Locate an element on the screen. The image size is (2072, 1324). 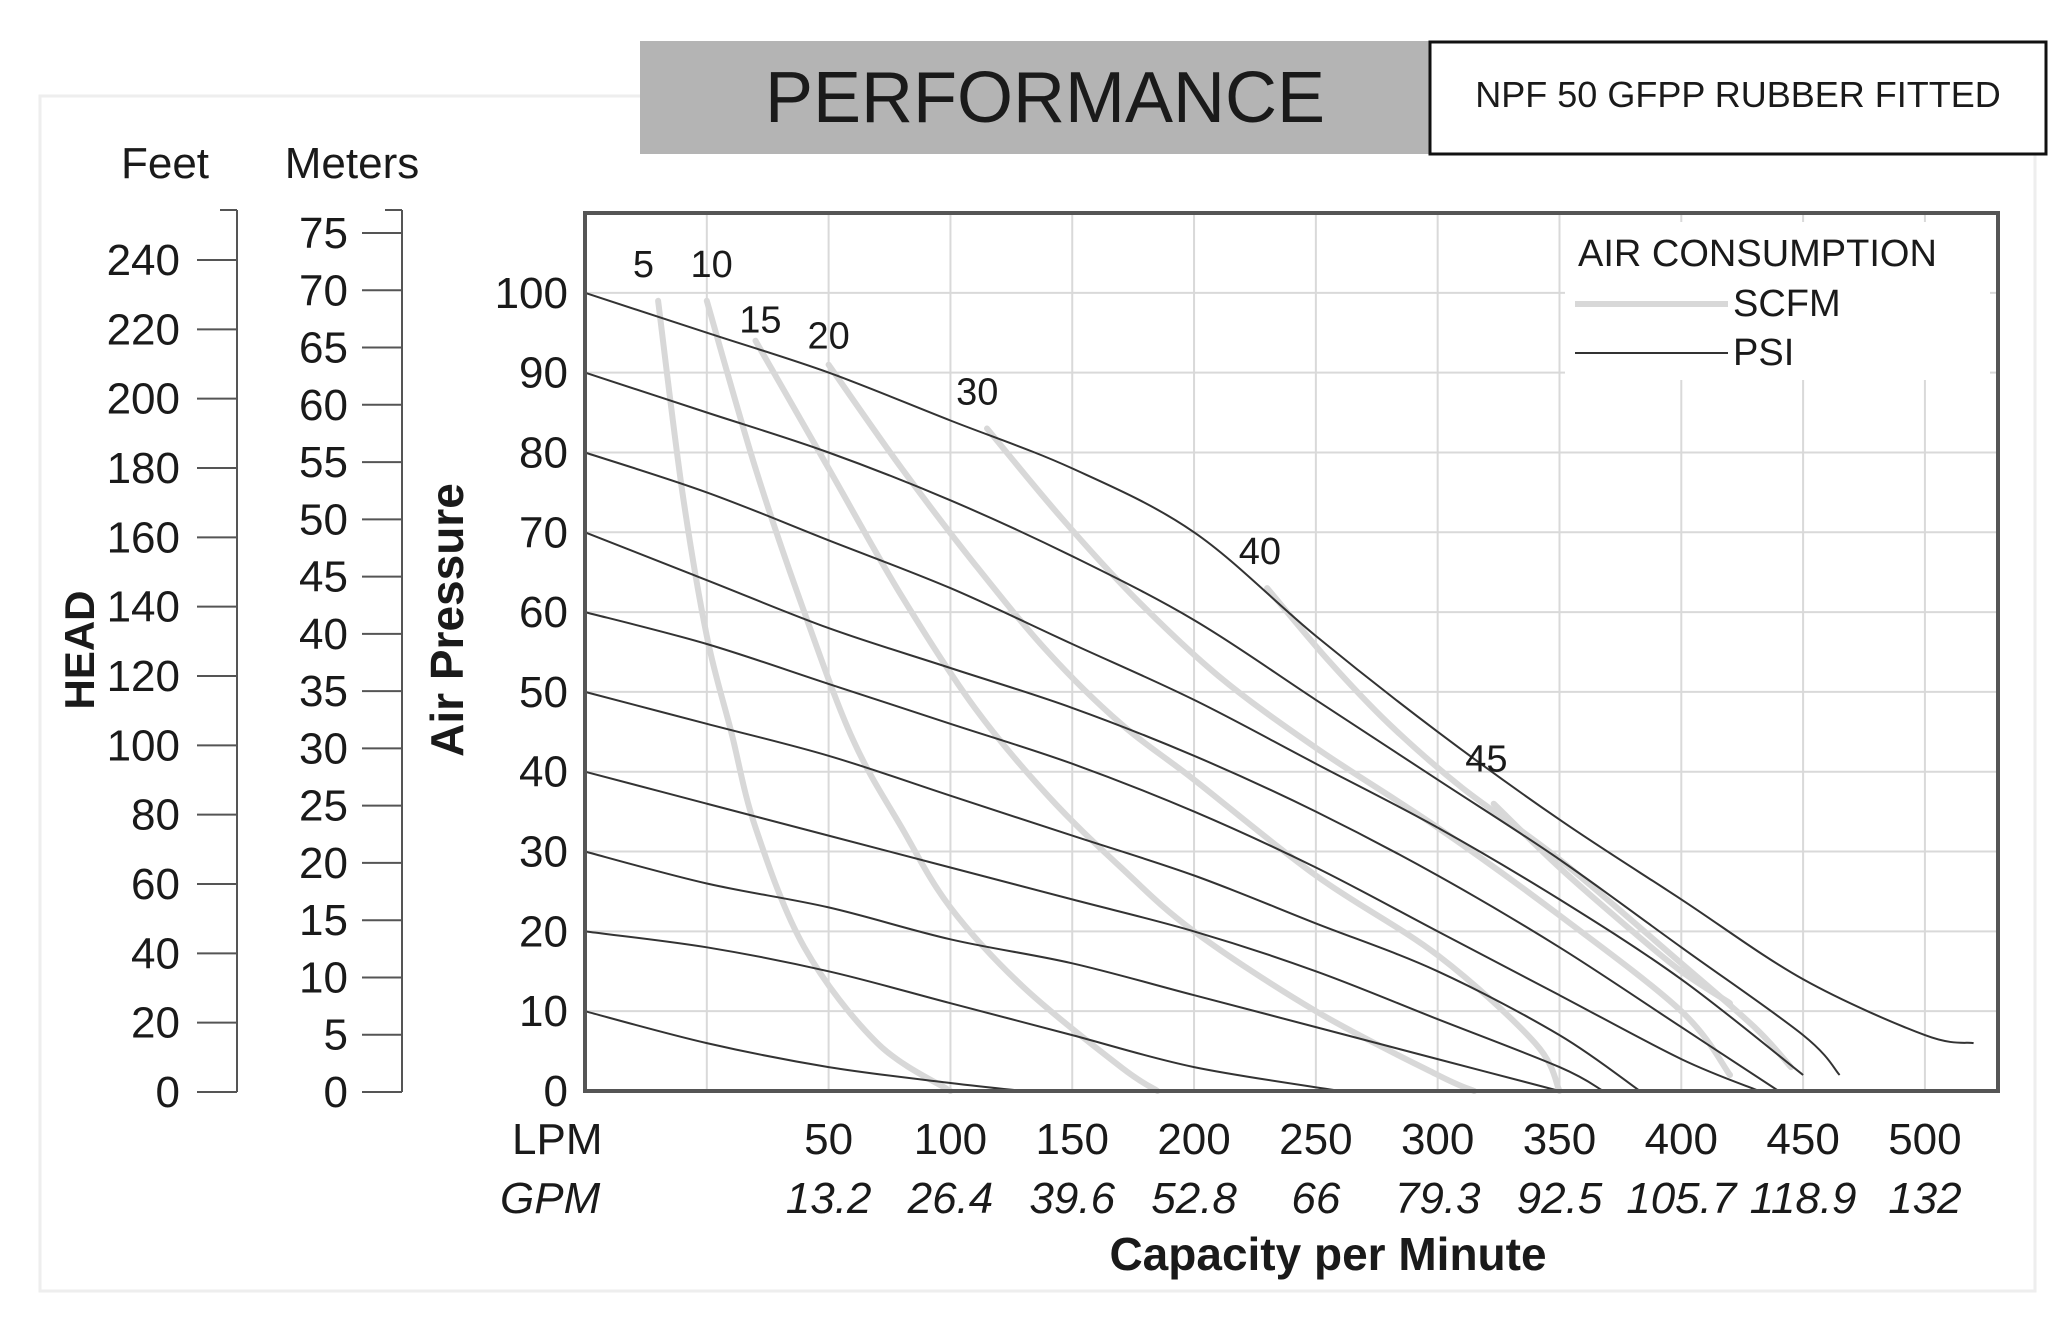
y-tick-label: 70 is located at coordinates (543, 532).